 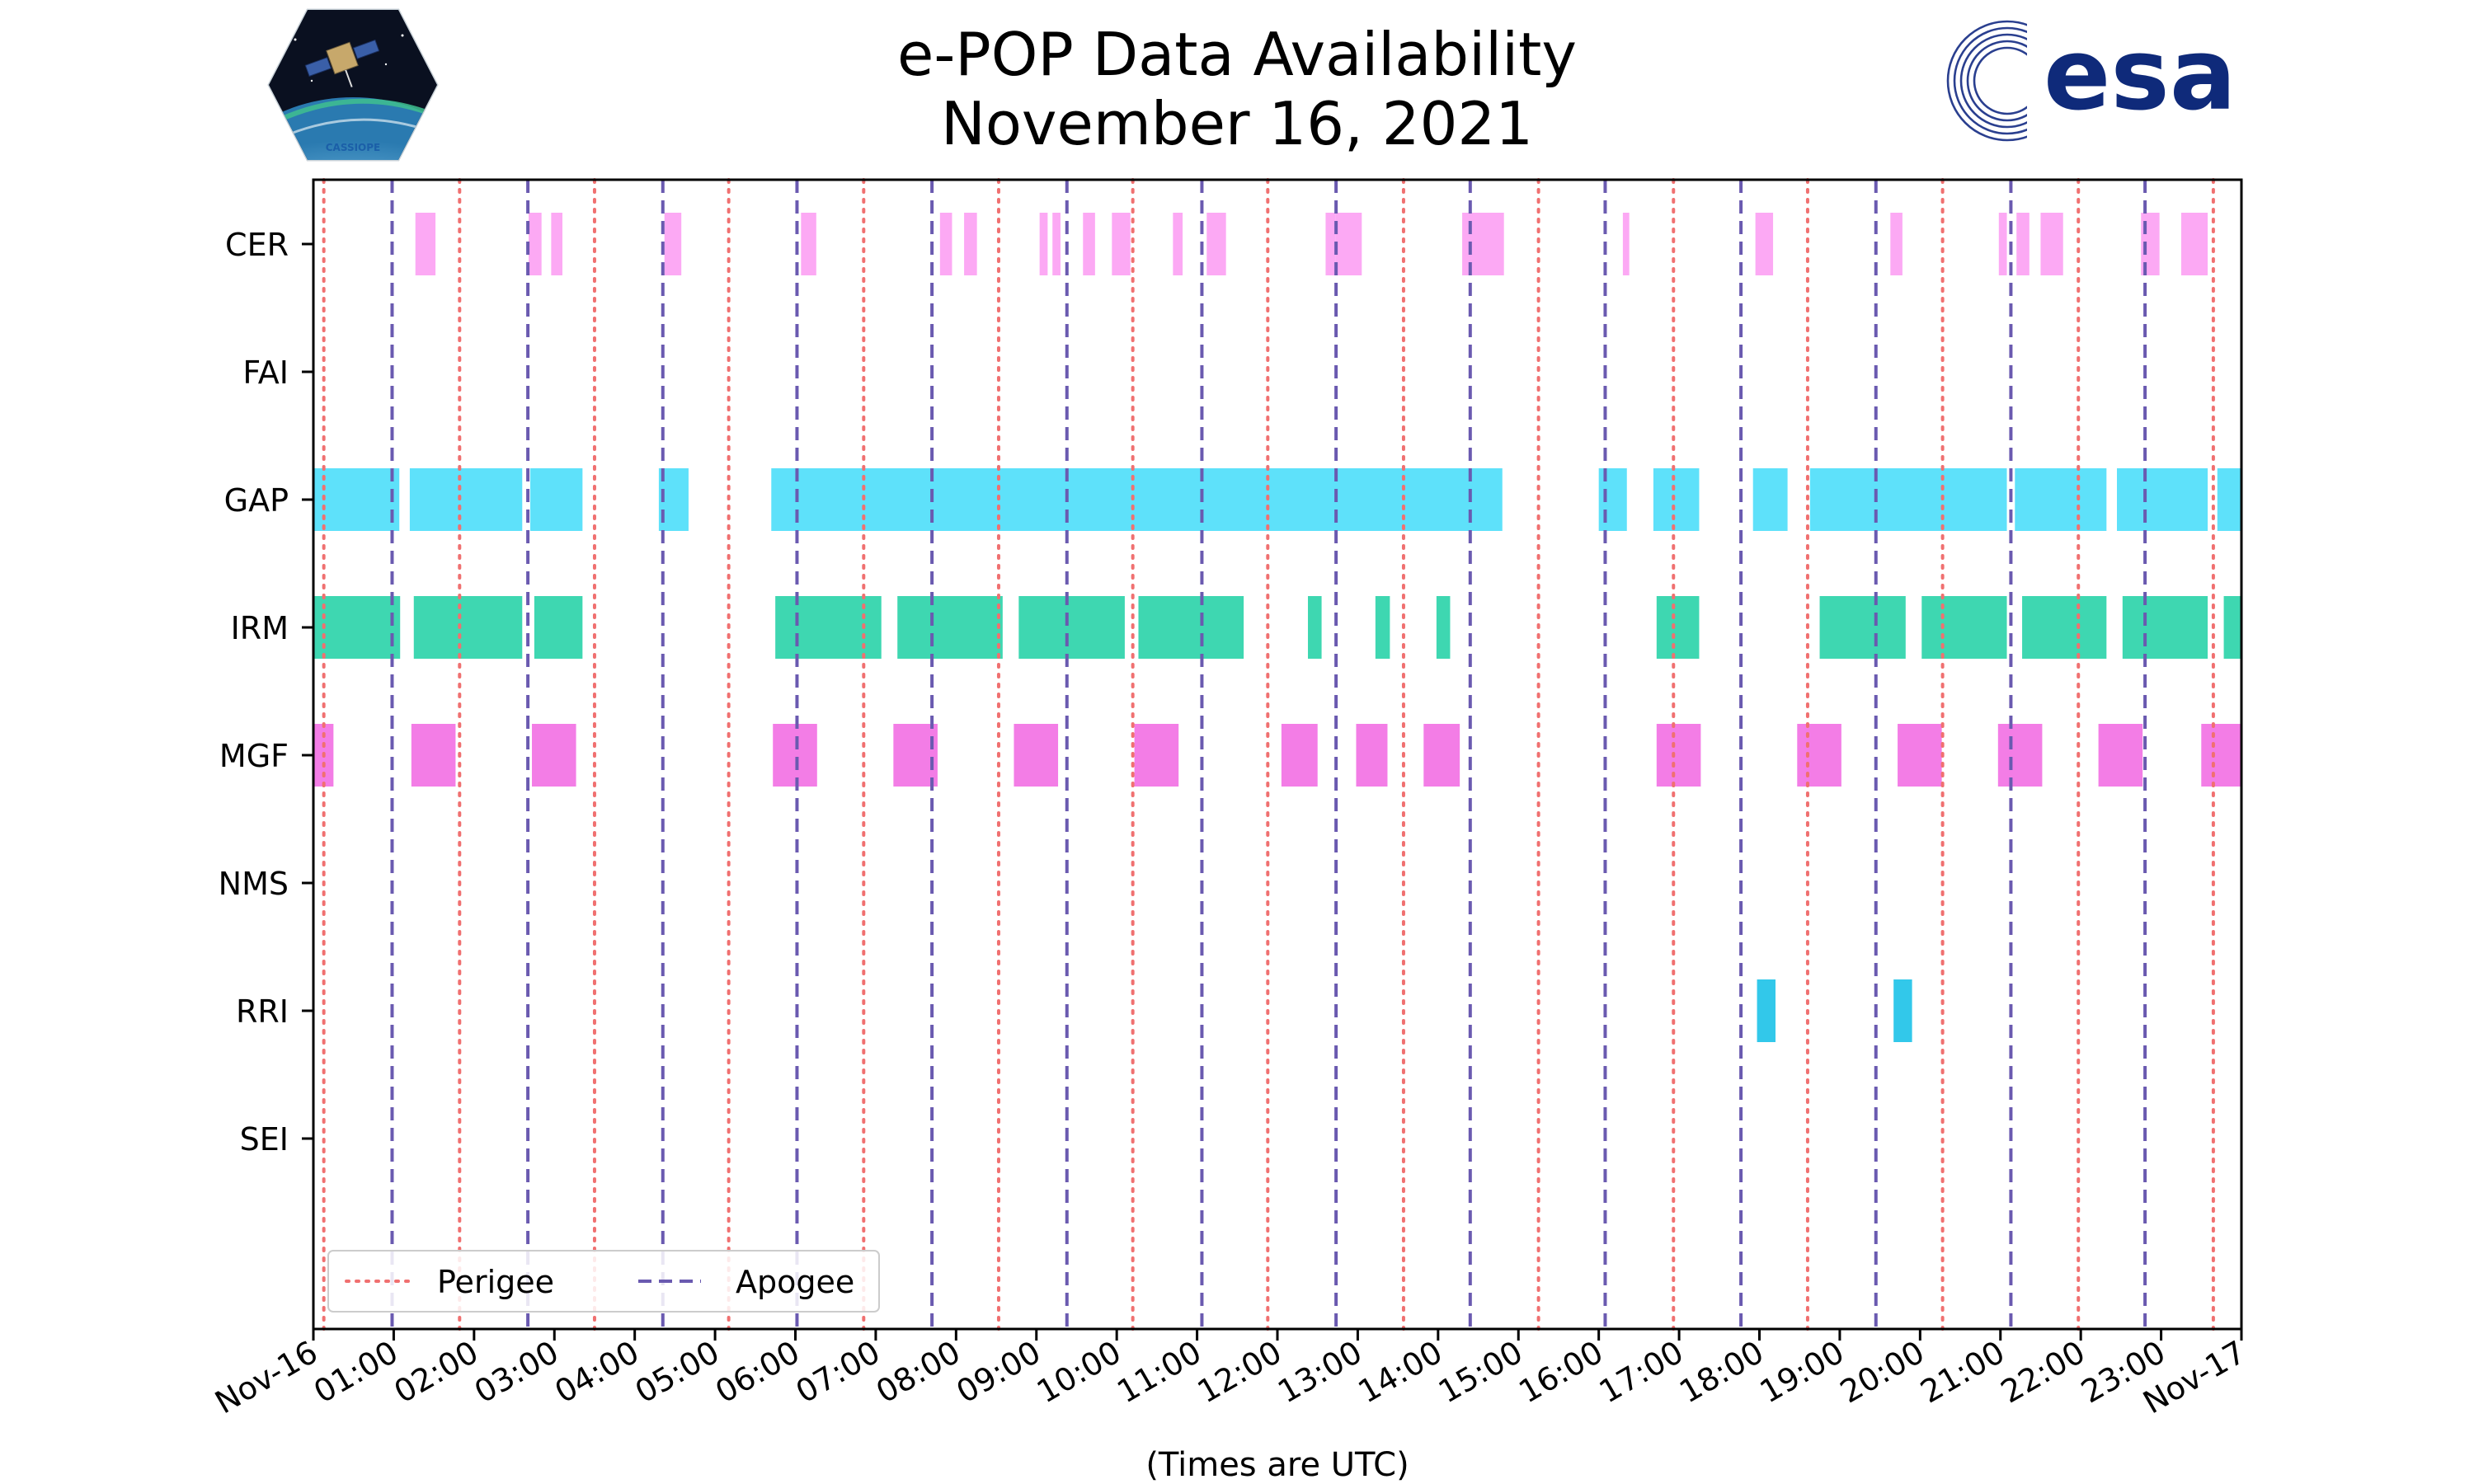 What do you see at coordinates (1962, 1372) in the screenshot?
I see `x-tick-label: 21:00` at bounding box center [1962, 1372].